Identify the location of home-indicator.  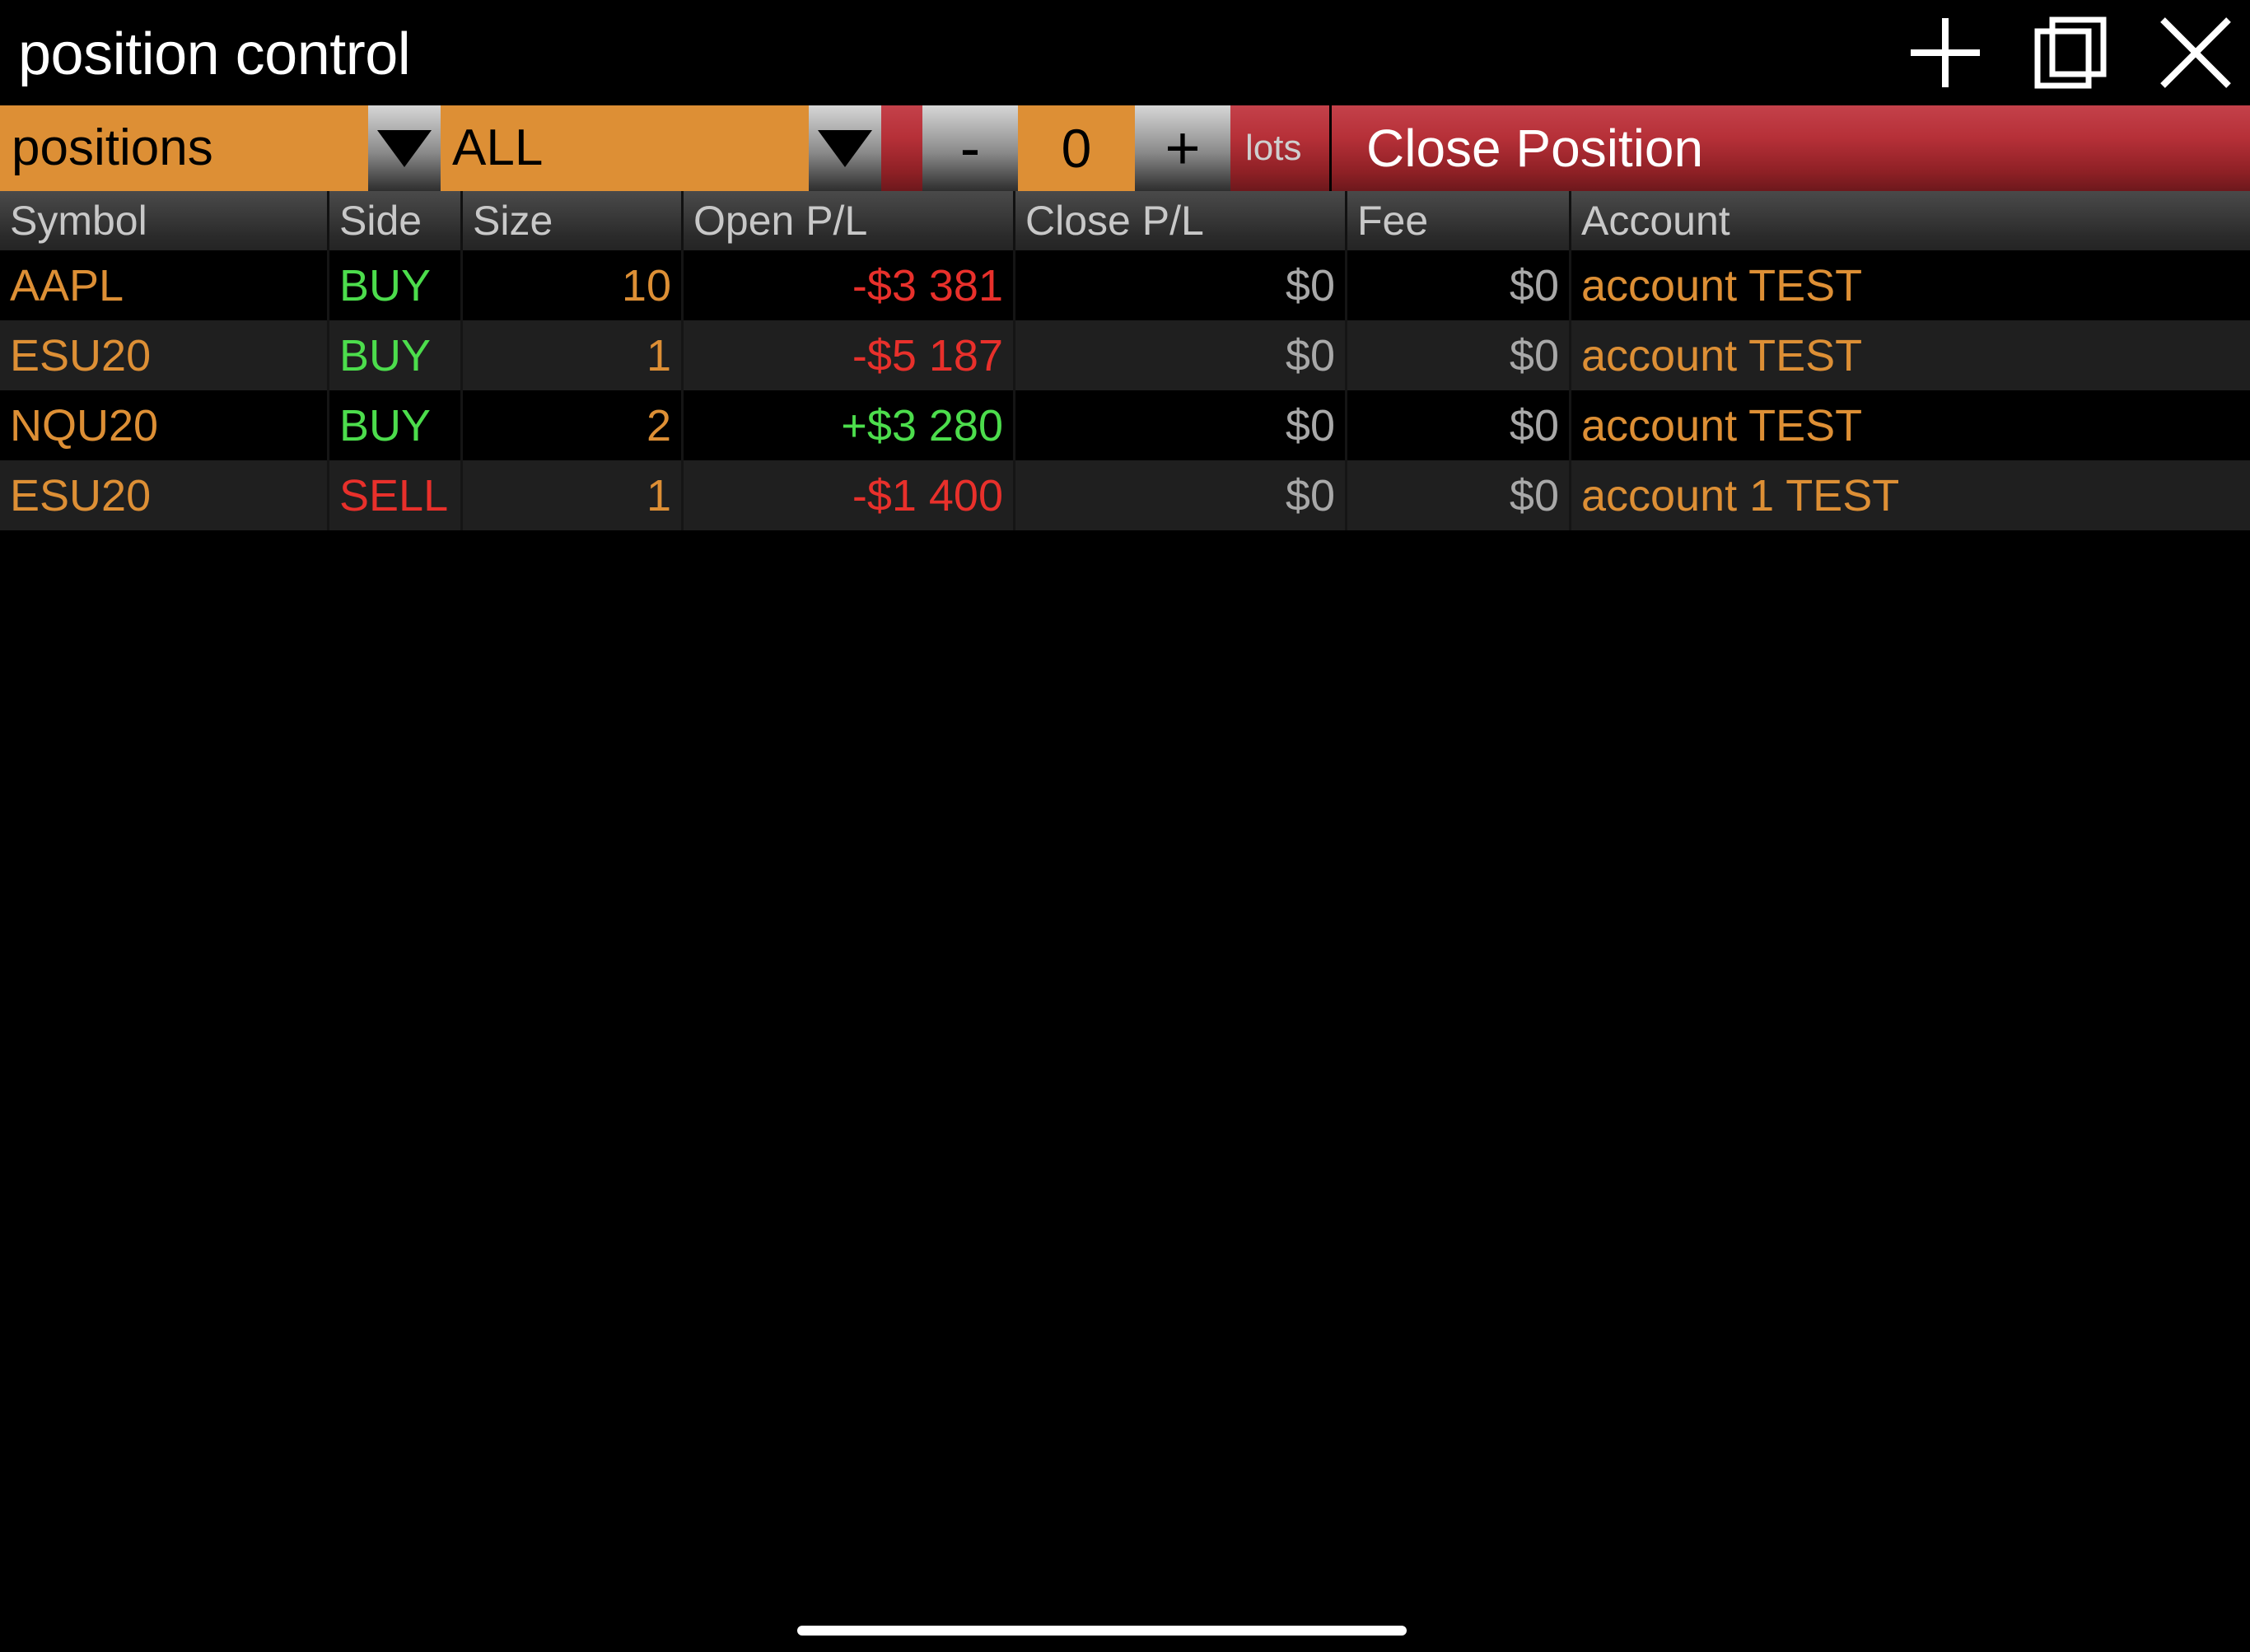
(1102, 1631).